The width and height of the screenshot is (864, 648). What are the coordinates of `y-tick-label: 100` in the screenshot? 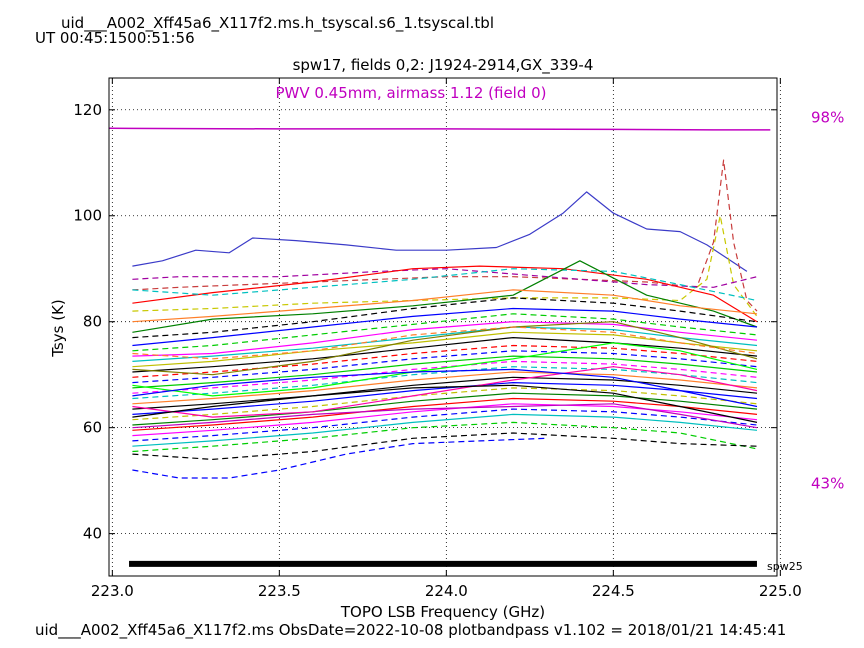 It's located at (87, 216).